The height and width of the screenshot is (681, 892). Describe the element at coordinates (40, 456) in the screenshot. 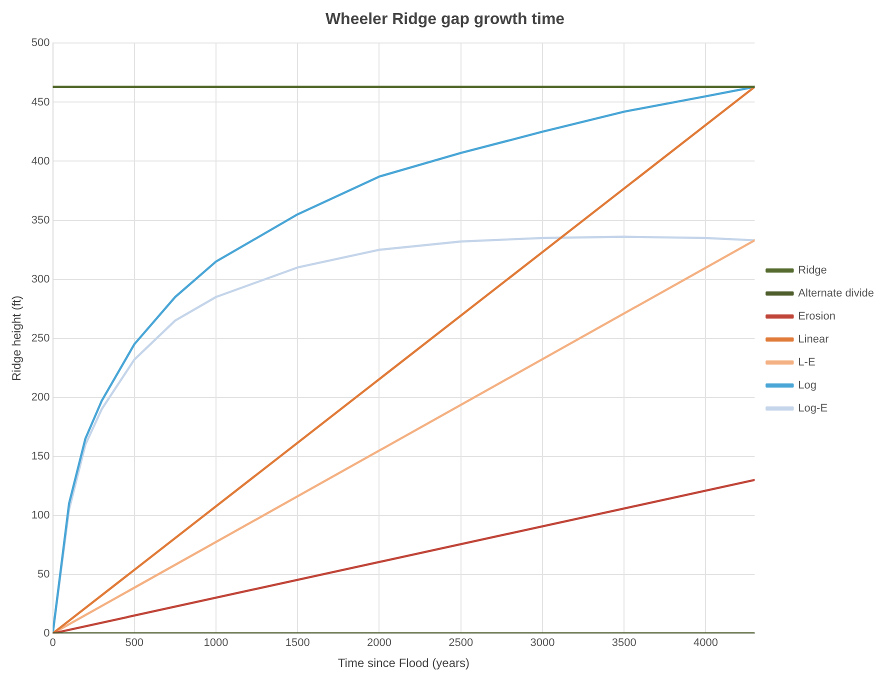

I see `y-tick-label: 150` at that location.